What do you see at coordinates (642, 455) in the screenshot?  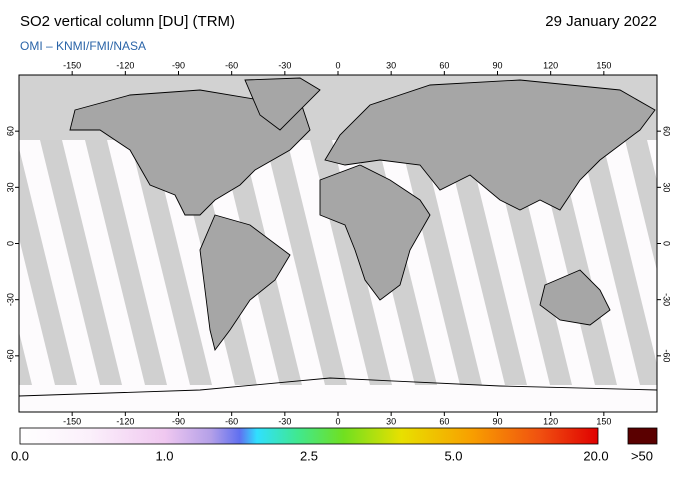 I see `overflow-label: >50` at bounding box center [642, 455].